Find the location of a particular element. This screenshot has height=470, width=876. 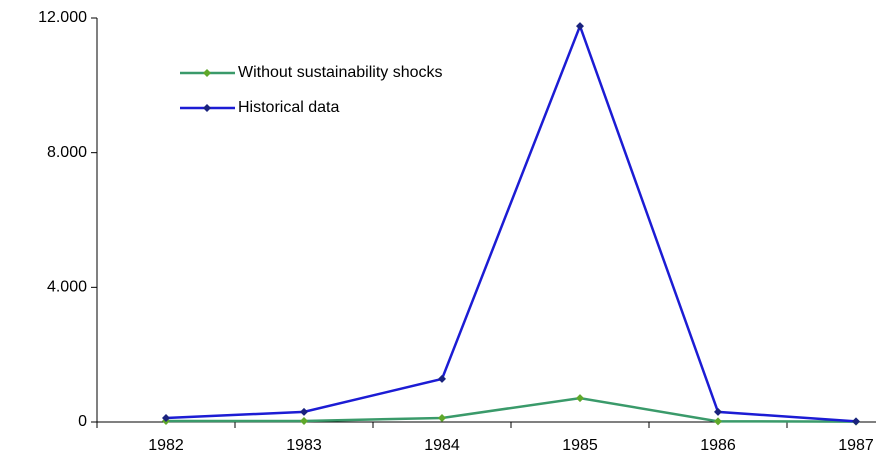

y-tick-label: 0 is located at coordinates (82, 421).